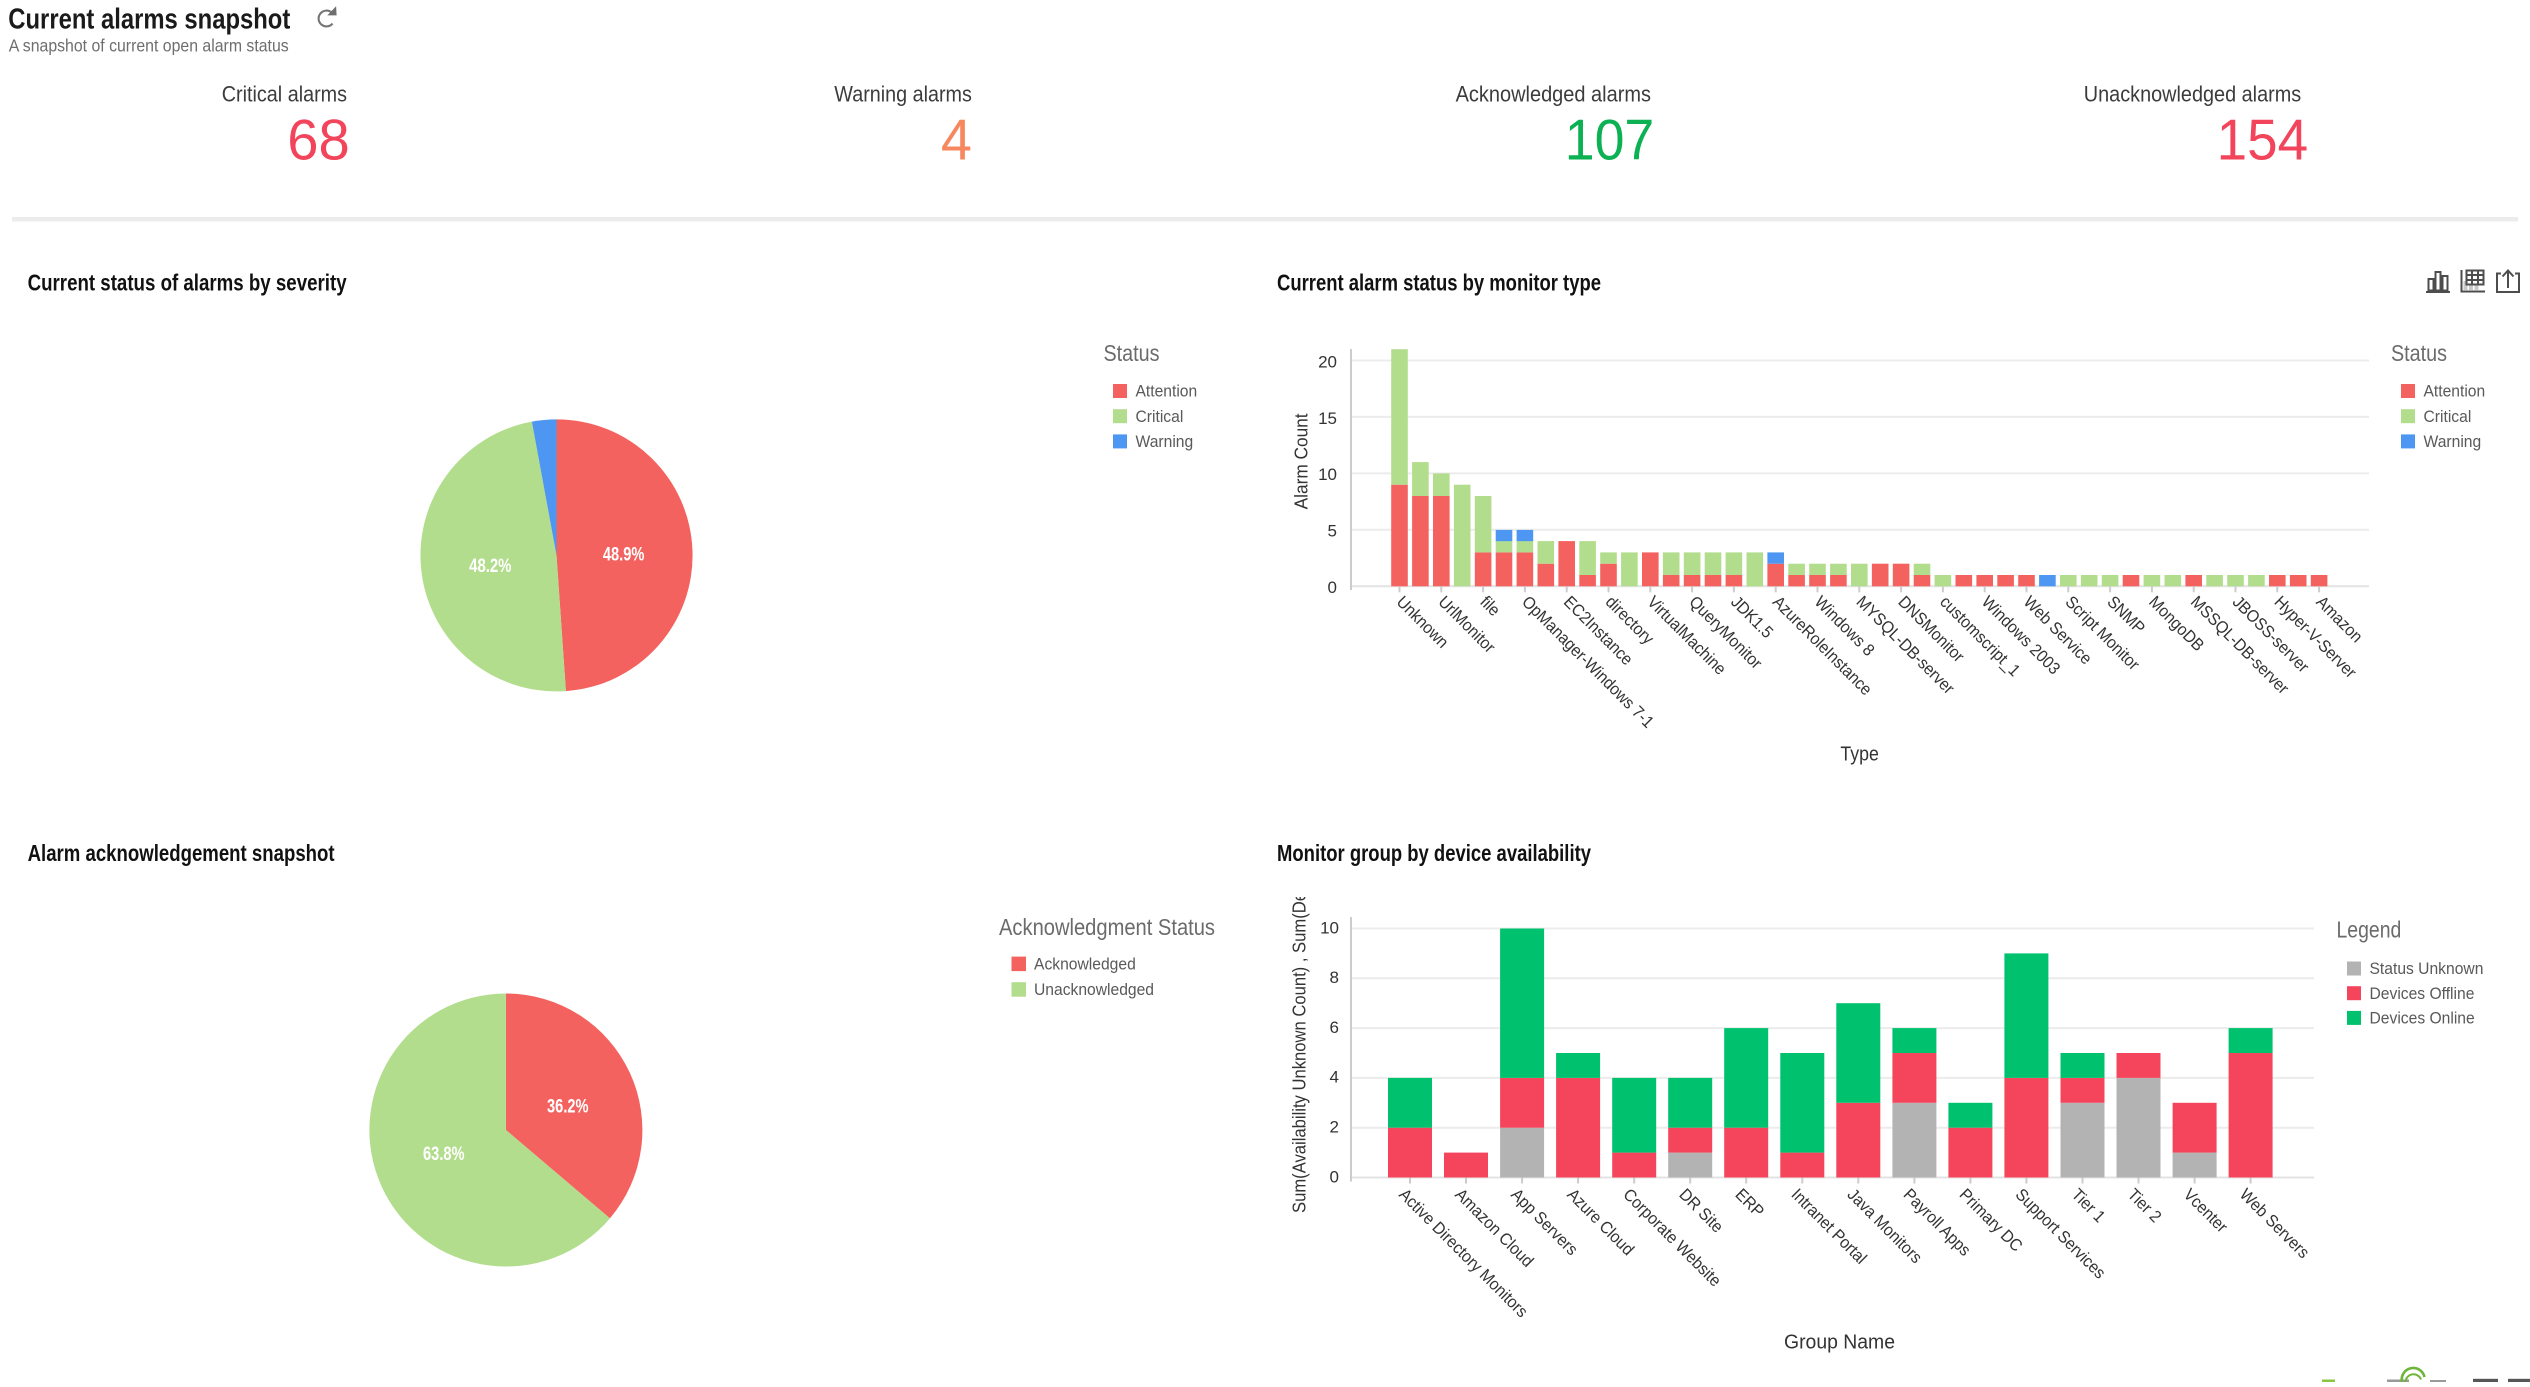 The width and height of the screenshot is (2530, 1387). Describe the element at coordinates (903, 93) in the screenshot. I see `svg-text: Warning alarms` at that location.